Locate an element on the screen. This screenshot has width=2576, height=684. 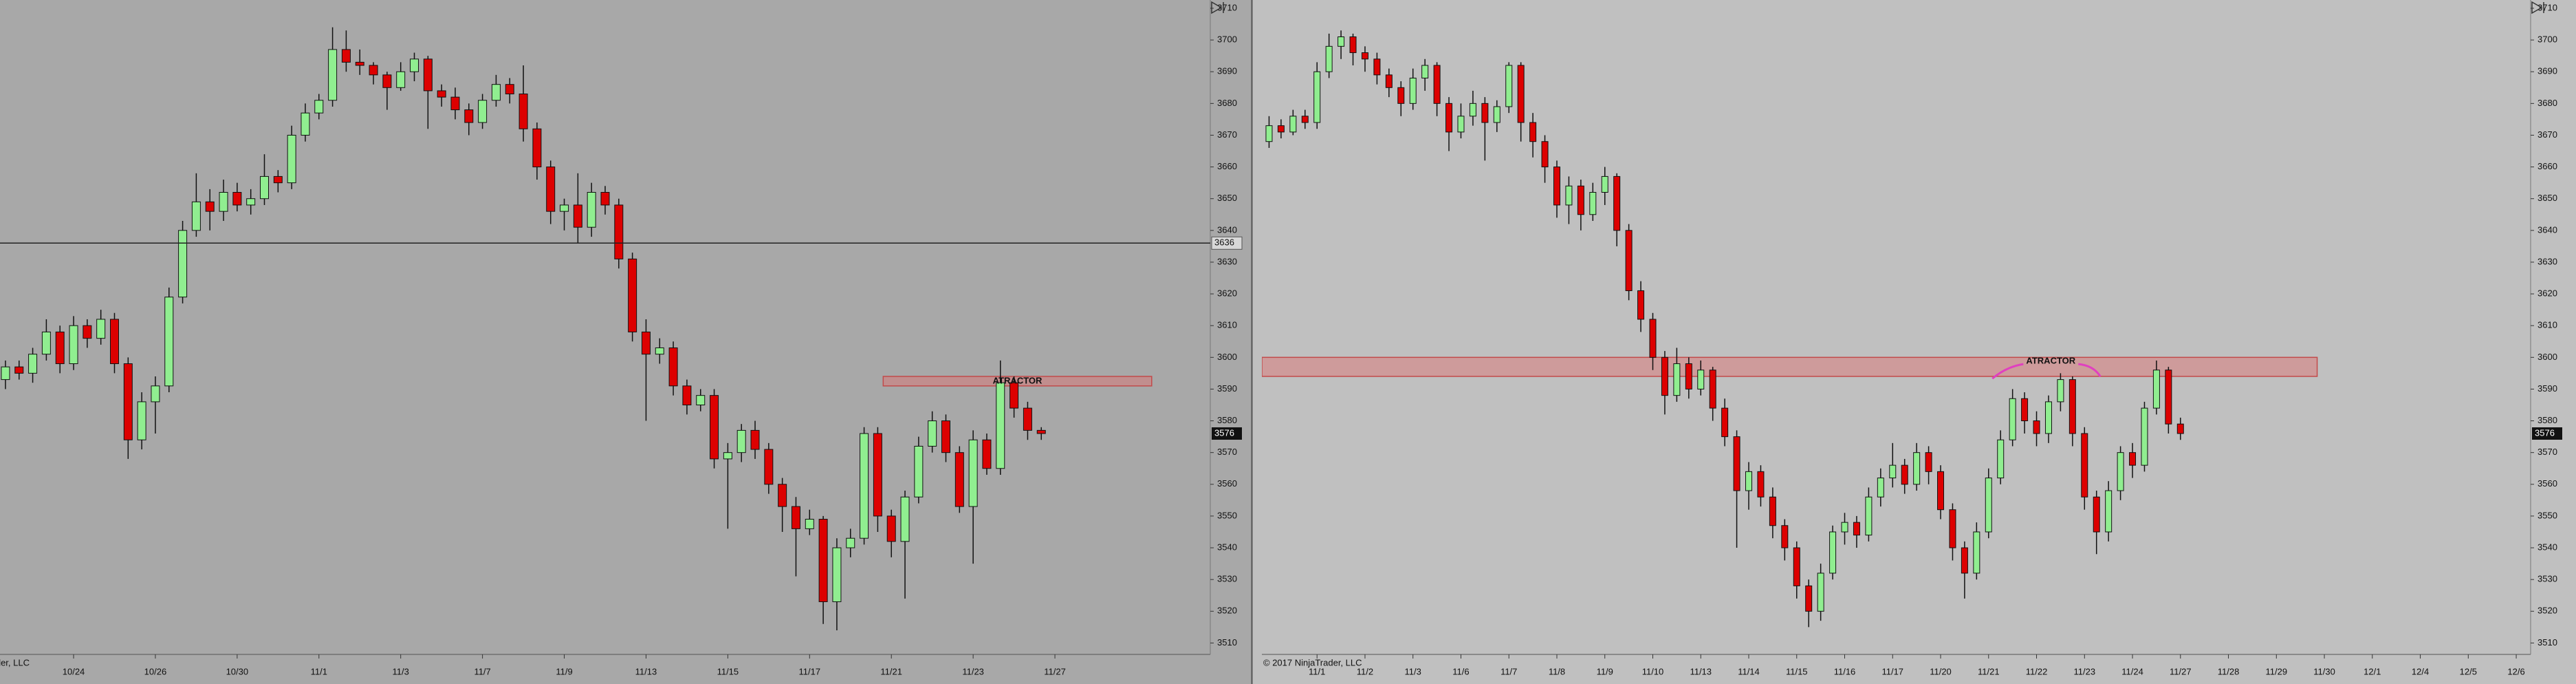
y-tick-label: 3530 is located at coordinates (1227, 579).